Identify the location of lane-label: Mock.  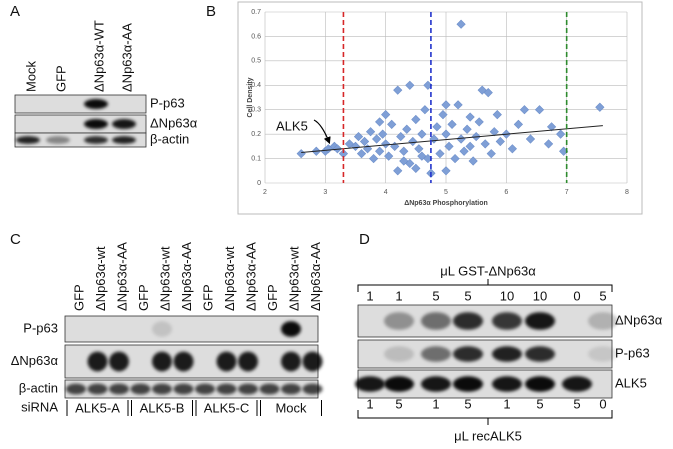
(30, 76).